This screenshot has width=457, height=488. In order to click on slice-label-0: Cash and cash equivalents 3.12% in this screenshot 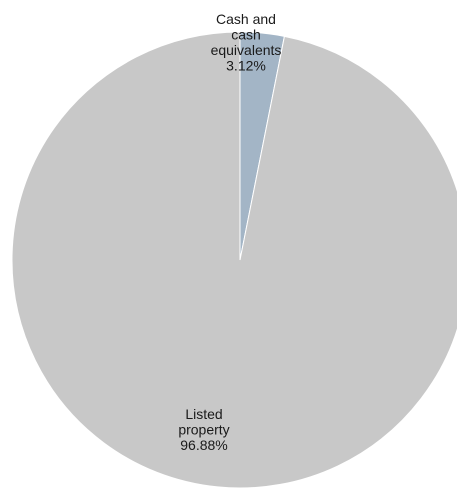, I will do `click(246, 42)`.